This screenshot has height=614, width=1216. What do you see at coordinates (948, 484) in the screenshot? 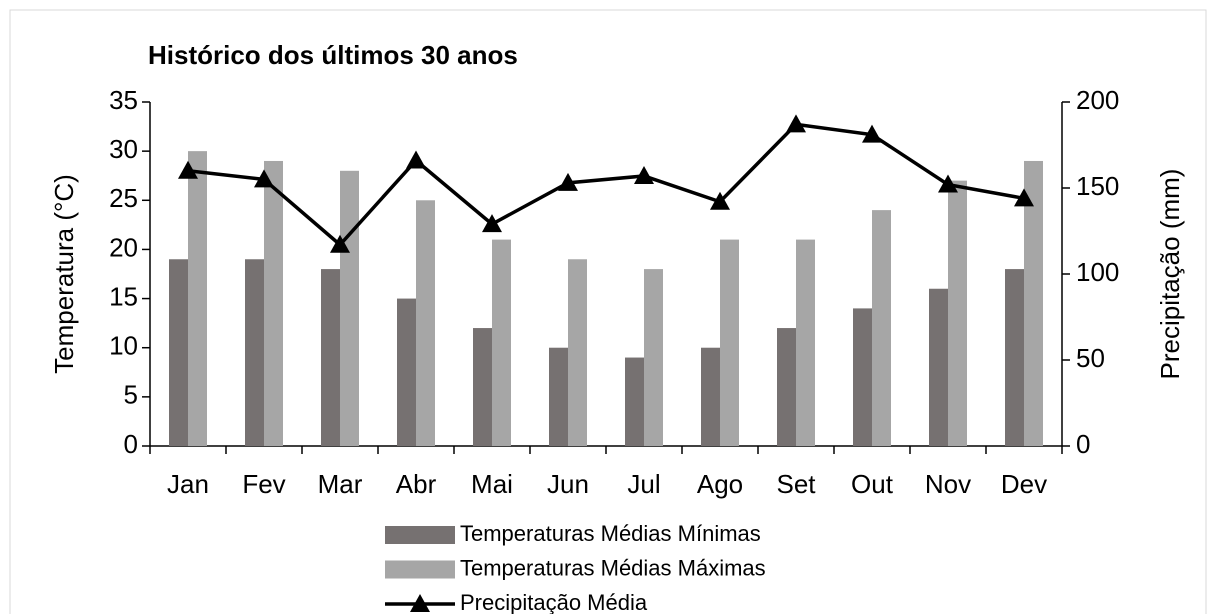
I see `x-tick-label: Nov` at bounding box center [948, 484].